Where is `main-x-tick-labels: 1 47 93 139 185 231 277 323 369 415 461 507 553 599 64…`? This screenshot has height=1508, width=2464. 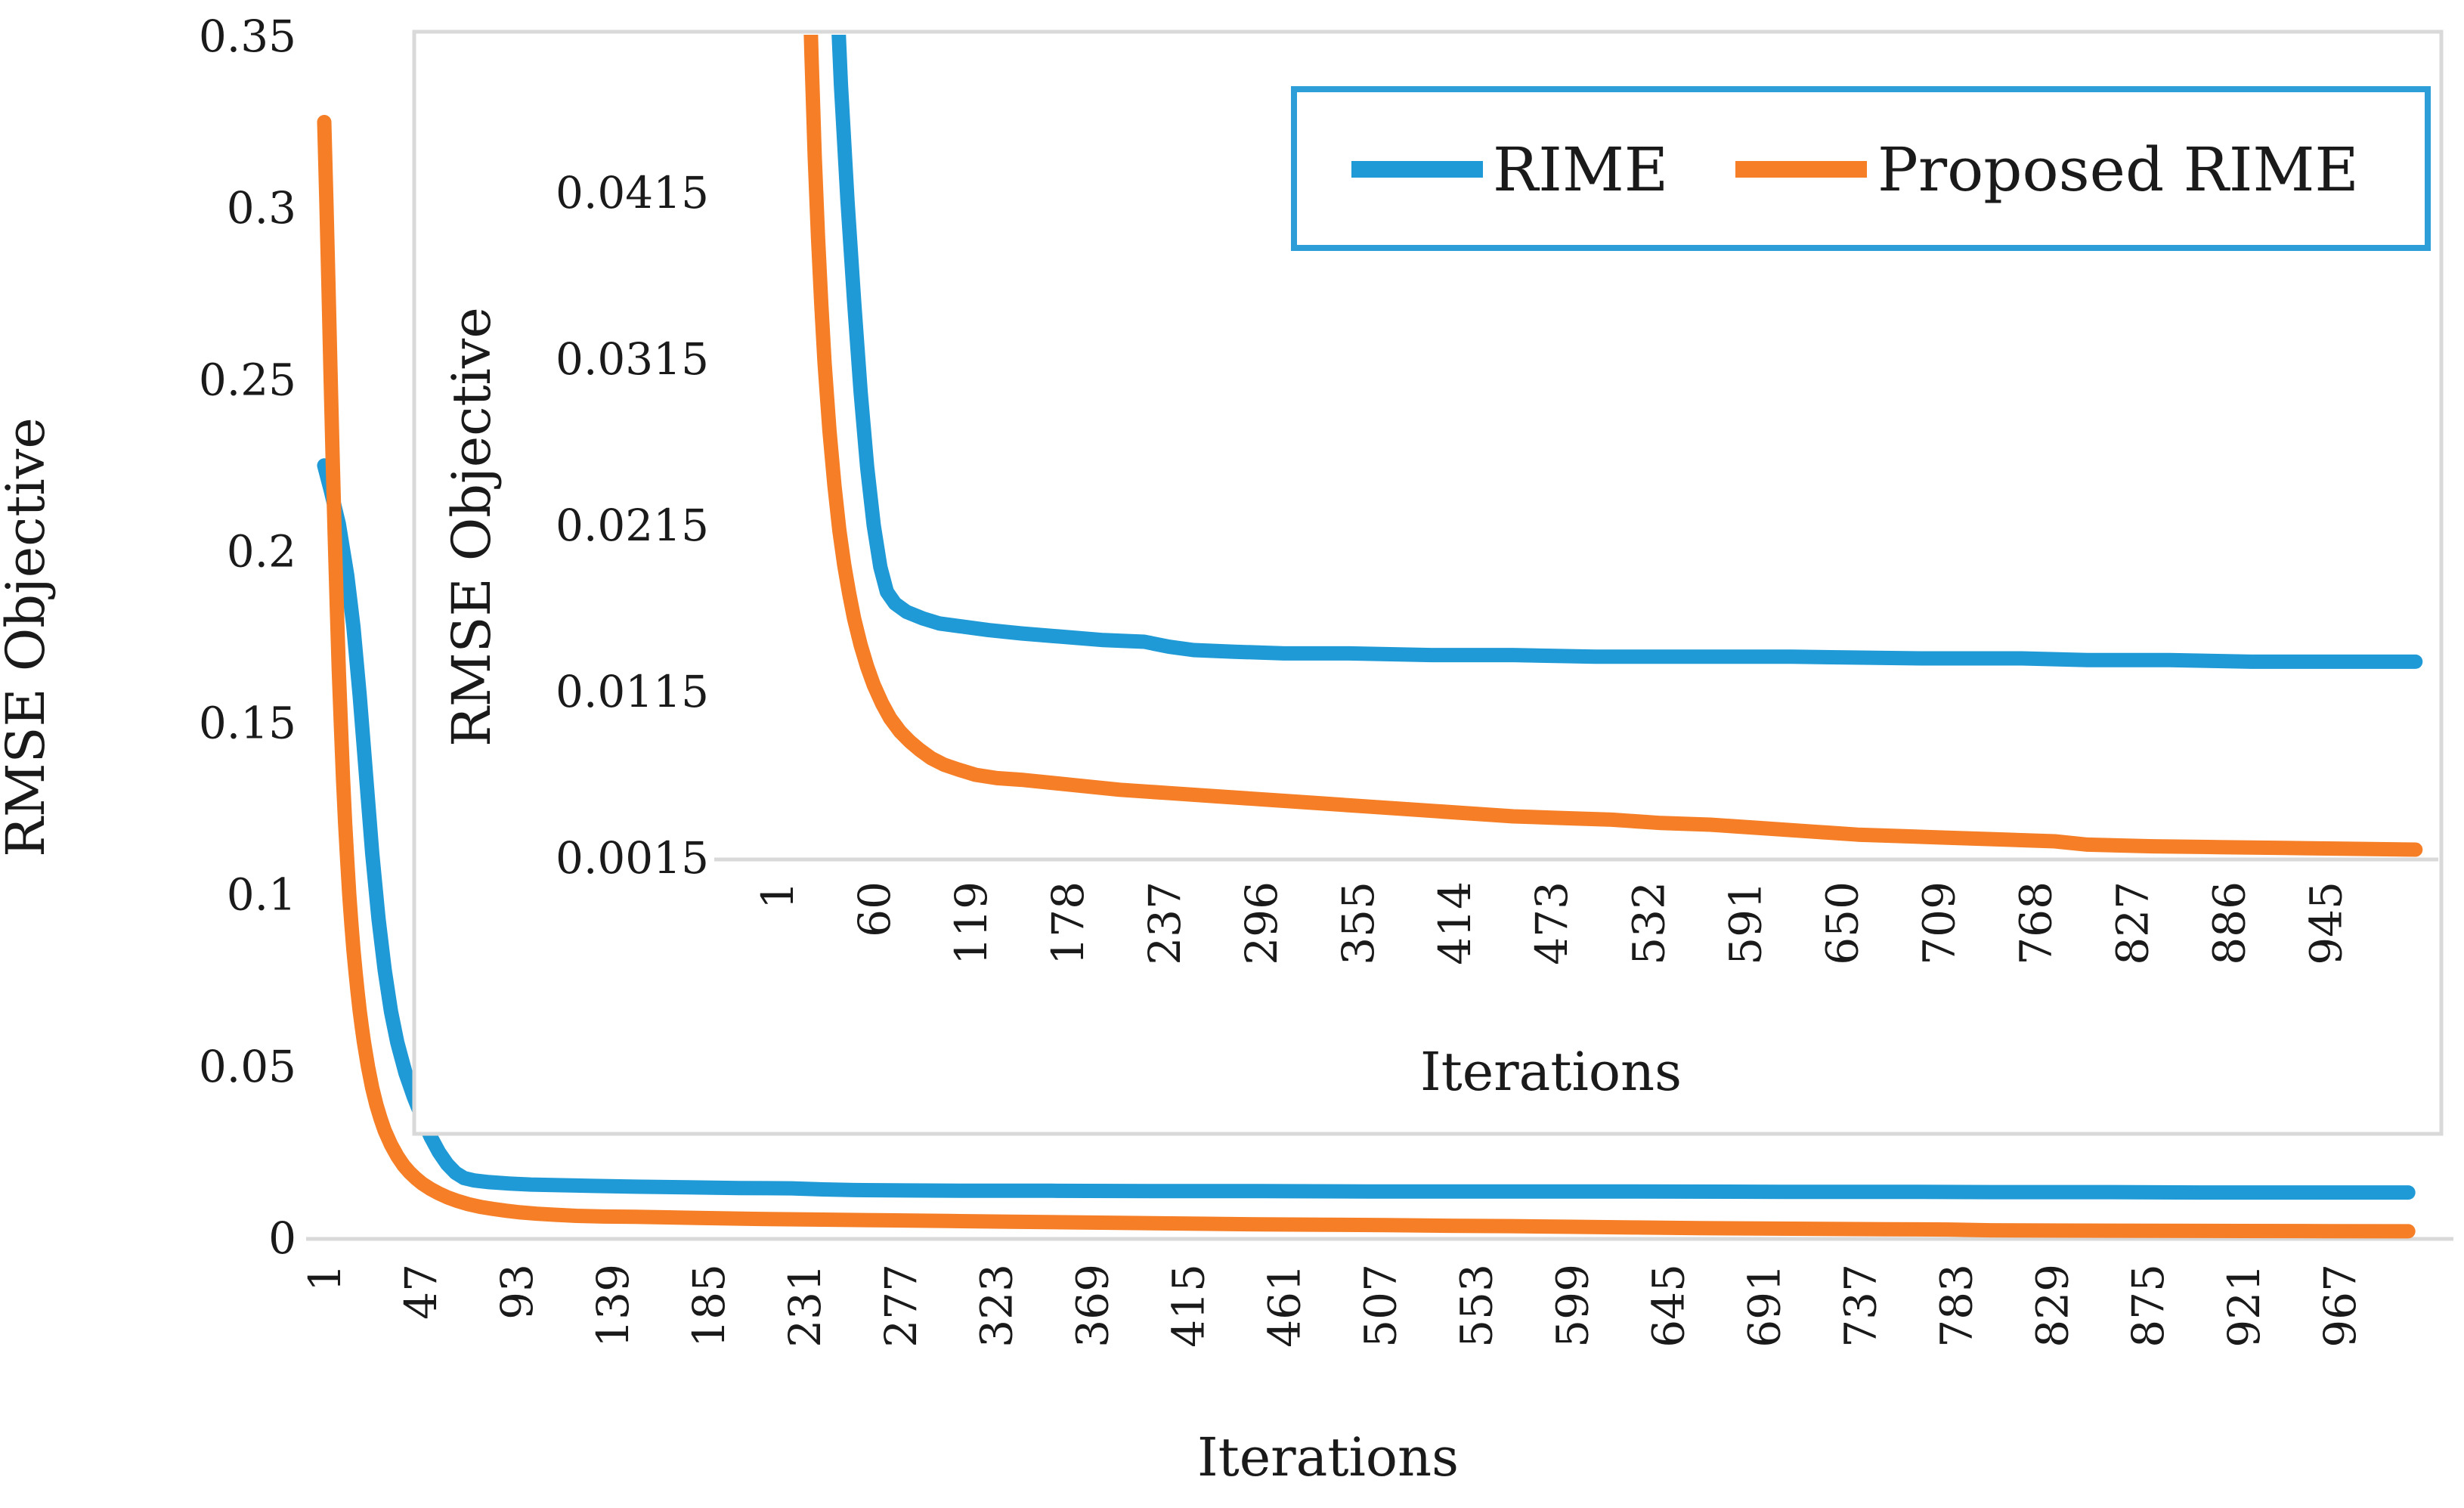 main-x-tick-labels: 1 47 93 139 185 231 277 323 369 415 461 507 553 599 64… is located at coordinates (1332, 1306).